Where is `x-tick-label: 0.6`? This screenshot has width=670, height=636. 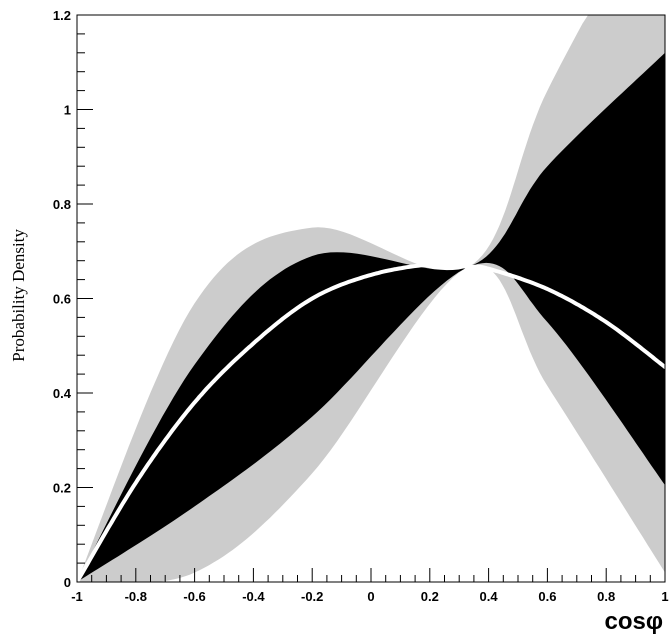
x-tick-label: 0.6 is located at coordinates (547, 596).